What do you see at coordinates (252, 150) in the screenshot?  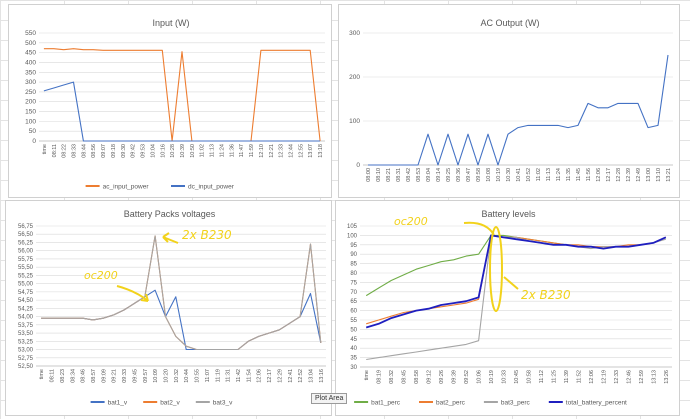 I see `x-tick-label: 11:59` at bounding box center [252, 150].